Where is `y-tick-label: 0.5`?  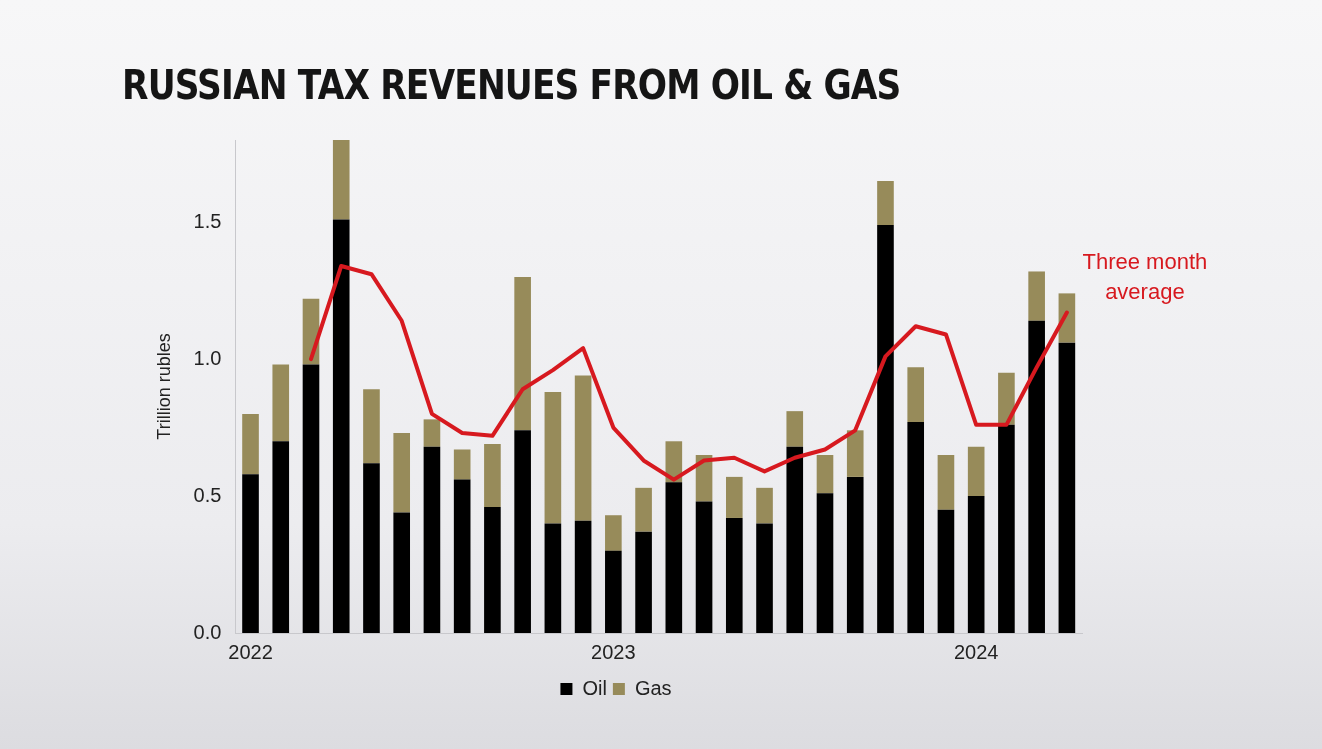 y-tick-label: 0.5 is located at coordinates (207, 494).